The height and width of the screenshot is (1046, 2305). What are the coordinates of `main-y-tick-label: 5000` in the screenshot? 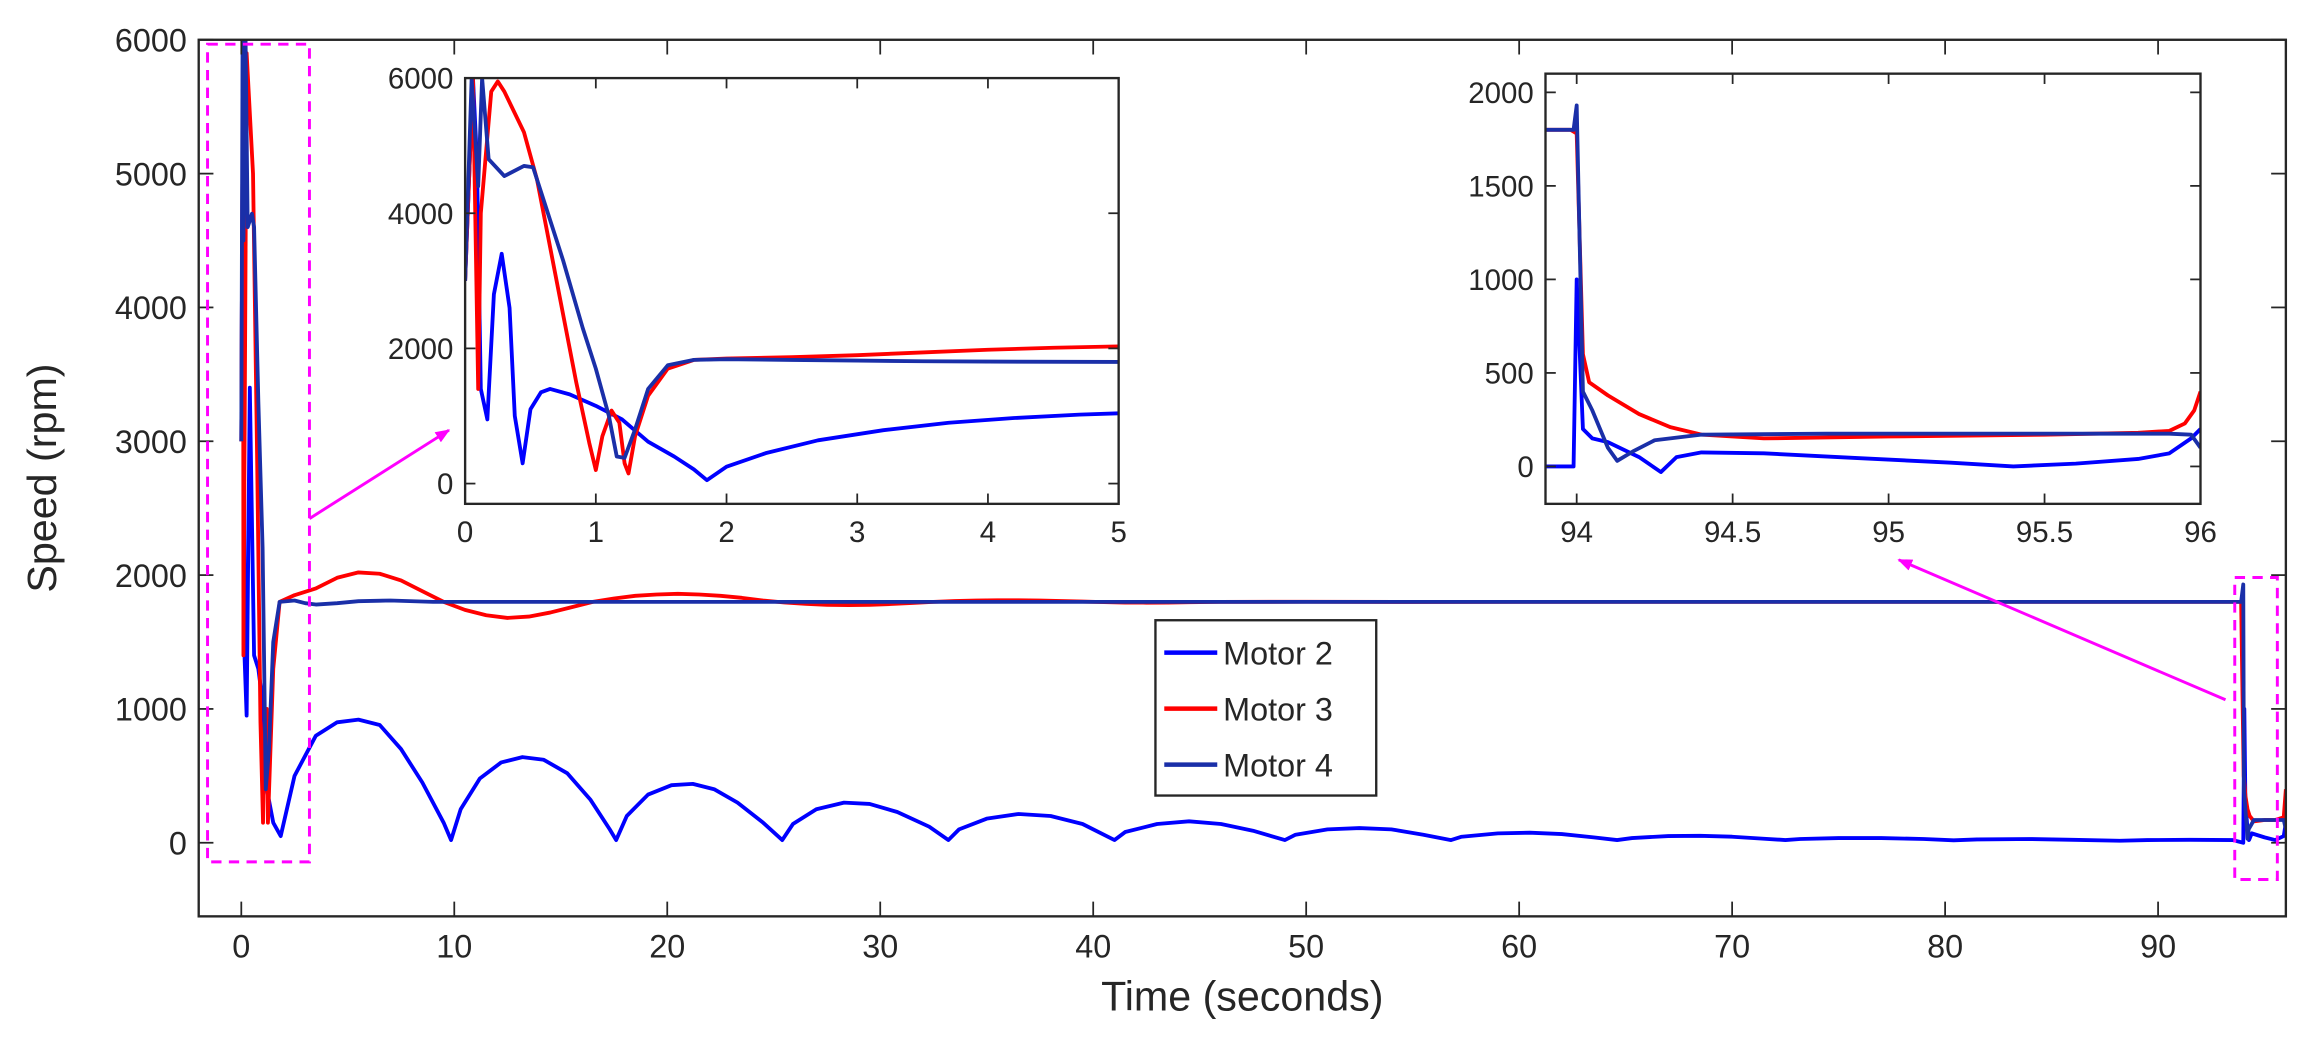 It's located at (151, 174).